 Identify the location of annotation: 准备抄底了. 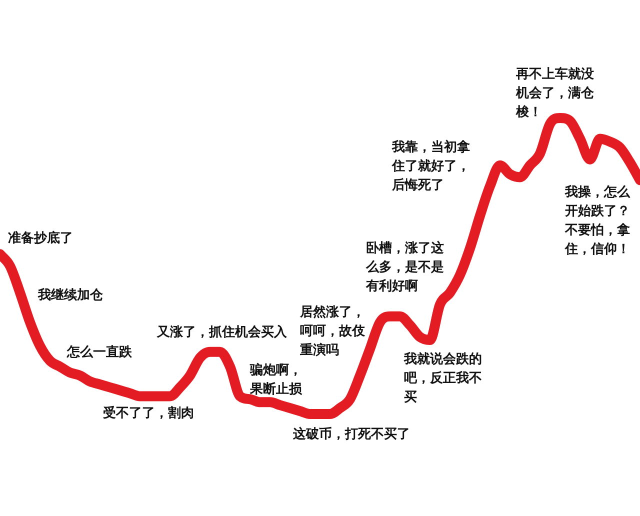
(40, 238).